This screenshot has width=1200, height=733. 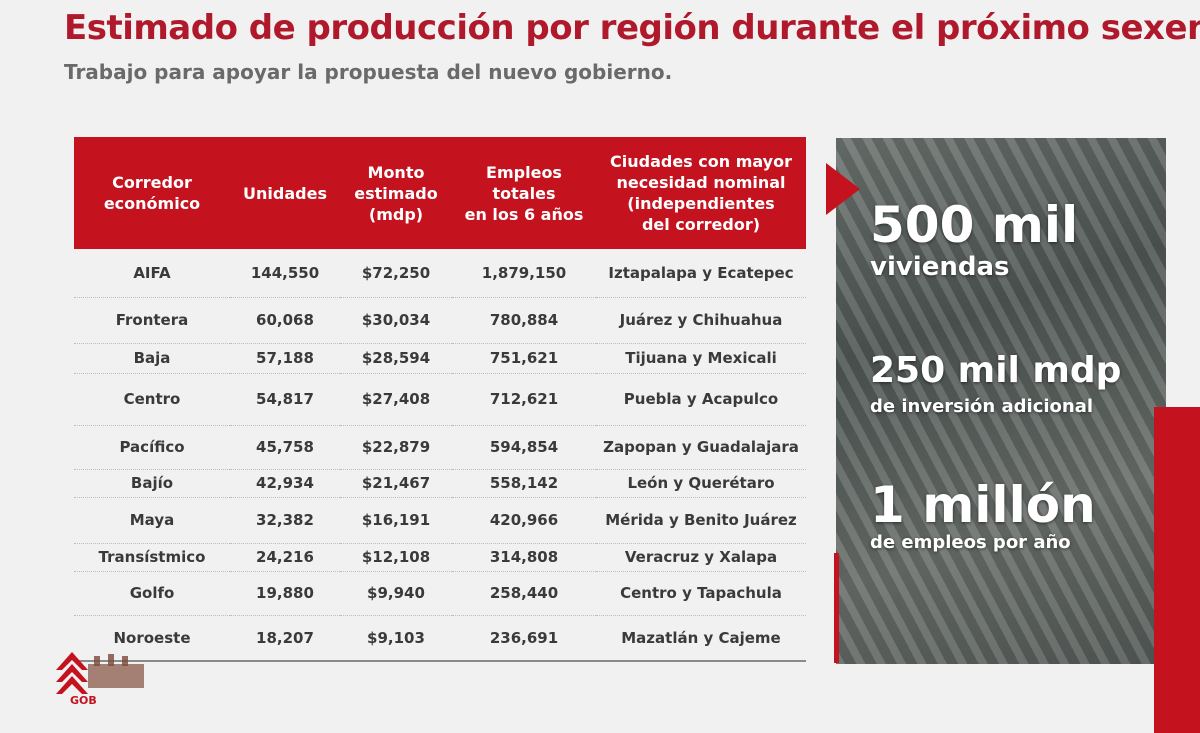 What do you see at coordinates (152, 399) in the screenshot?
I see `table-cell: Centro` at bounding box center [152, 399].